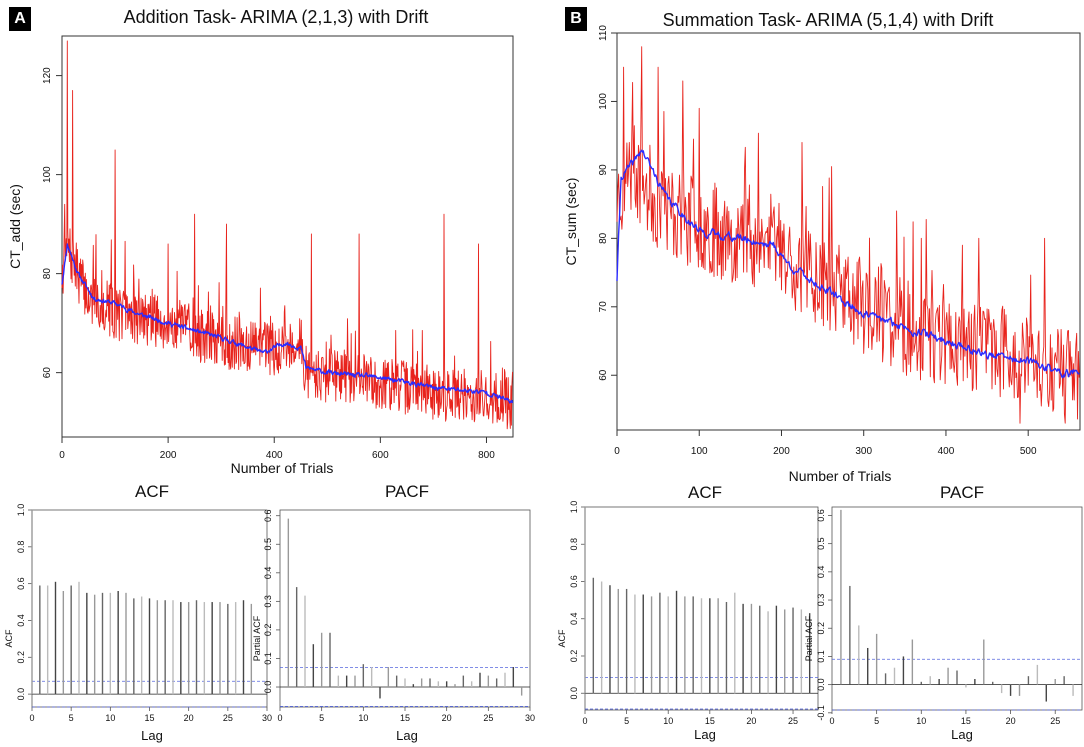  Describe the element at coordinates (405, 718) in the screenshot. I see `panel-0-pacf-xtick-label: 15` at that location.